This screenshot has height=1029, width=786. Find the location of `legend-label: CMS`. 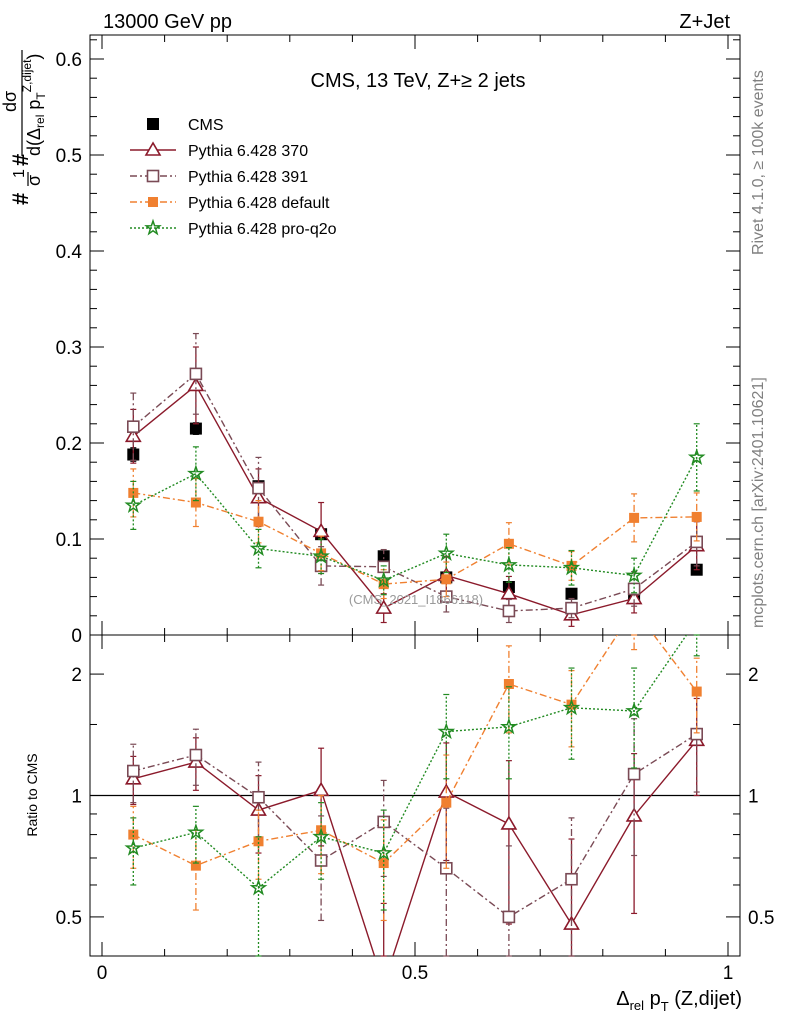

legend-label: CMS is located at coordinates (206, 125).